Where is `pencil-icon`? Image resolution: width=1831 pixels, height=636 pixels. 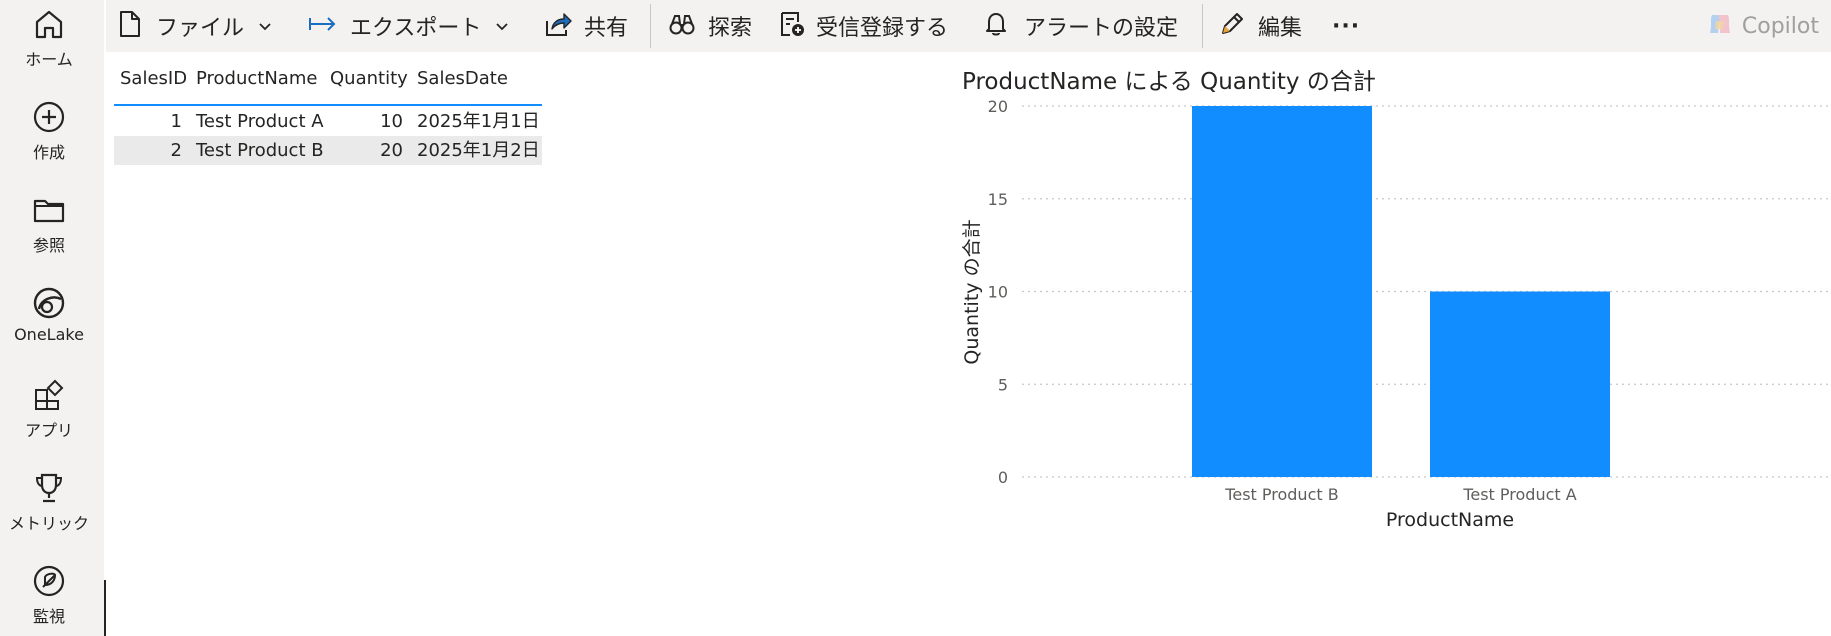
pencil-icon is located at coordinates (1232, 26).